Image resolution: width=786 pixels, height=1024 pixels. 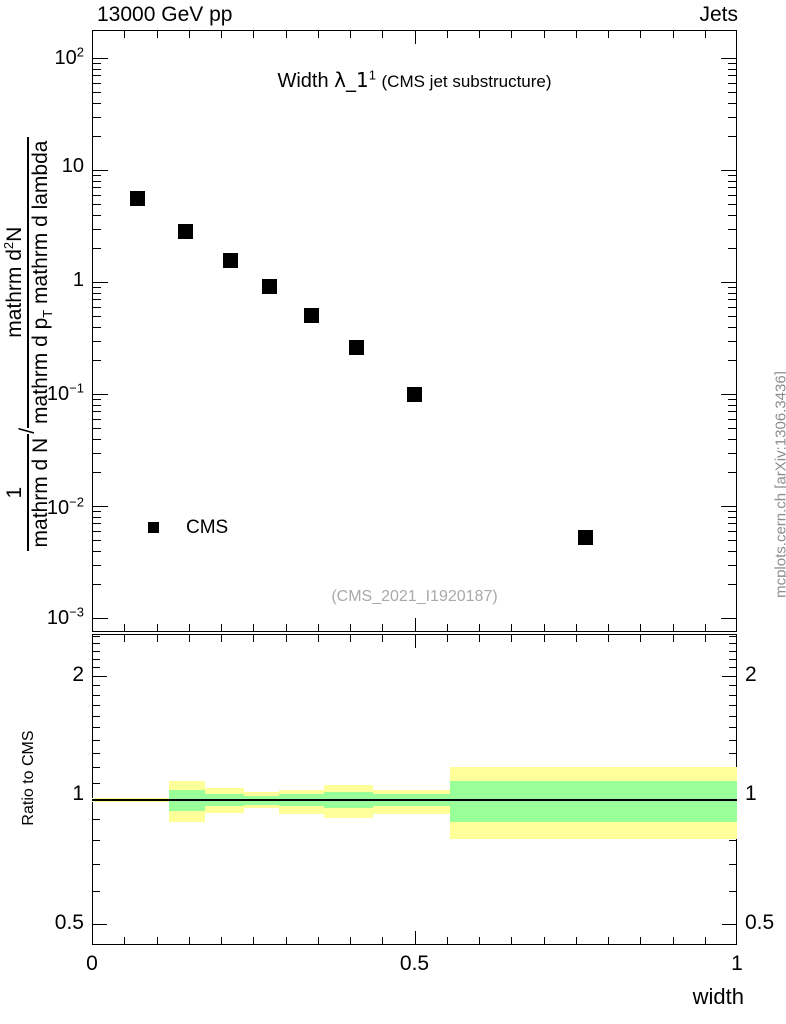 I want to click on ratio-y-axis-label: Ratio to CMS, so click(x=28, y=778).